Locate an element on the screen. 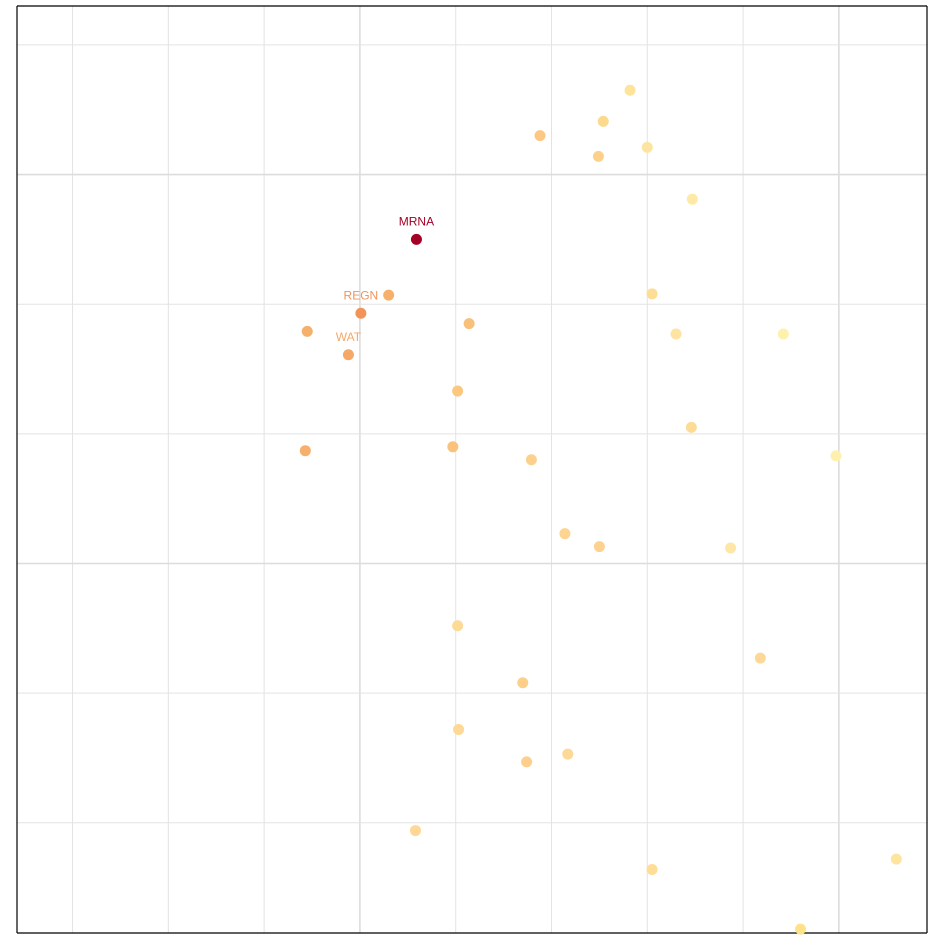 This screenshot has height=945, width=945. labels-layer: MRNA REGN WAT is located at coordinates (385, 278).